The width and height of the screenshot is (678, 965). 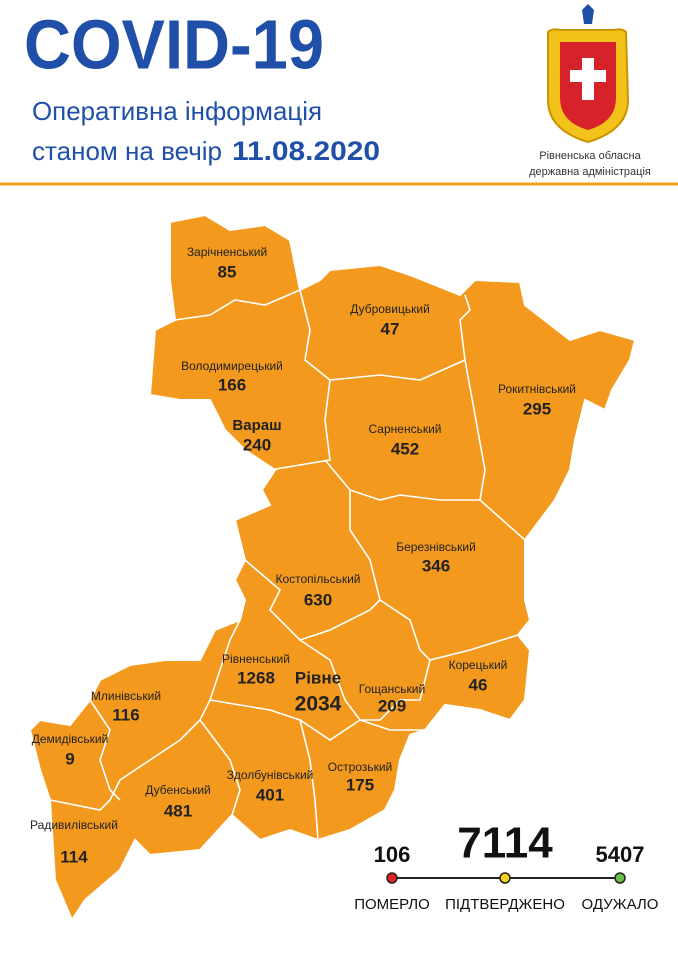 What do you see at coordinates (392, 689) in the screenshot?
I see `district-name: Гощанський` at bounding box center [392, 689].